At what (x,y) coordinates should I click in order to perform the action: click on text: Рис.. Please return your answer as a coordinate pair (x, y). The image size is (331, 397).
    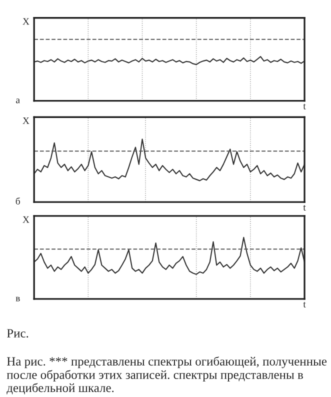
    Looking at the image, I should click on (17, 333).